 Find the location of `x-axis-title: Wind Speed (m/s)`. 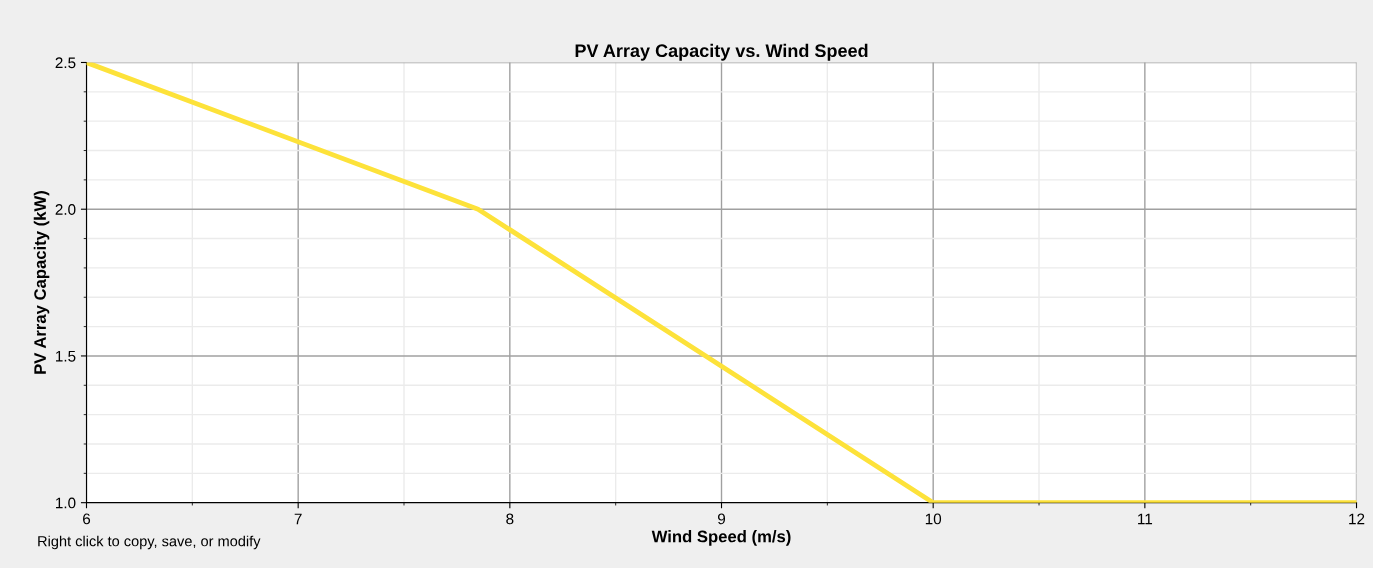

x-axis-title: Wind Speed (m/s) is located at coordinates (721, 538).